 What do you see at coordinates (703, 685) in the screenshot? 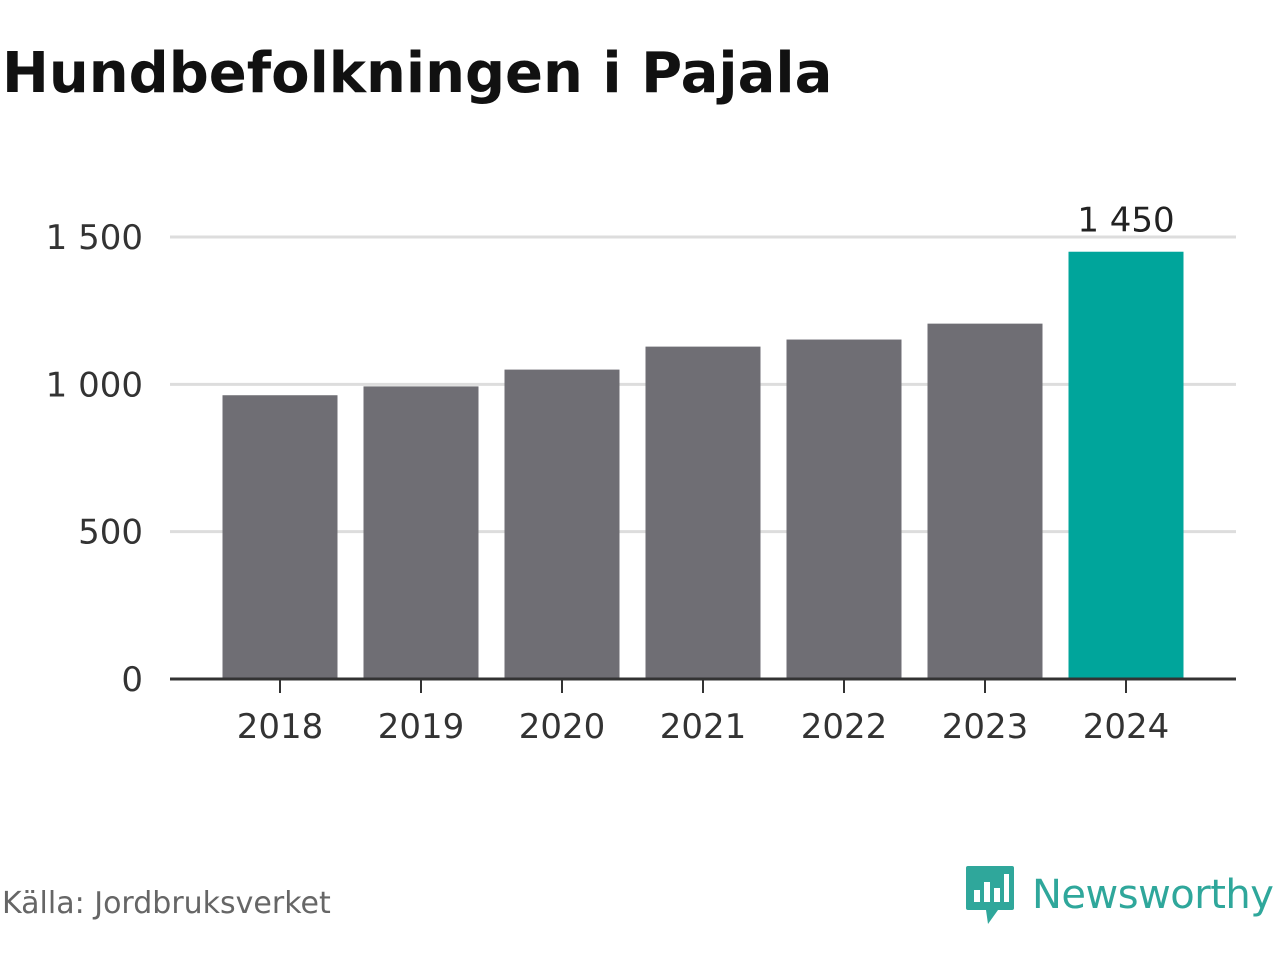
I see `x-axis` at bounding box center [703, 685].